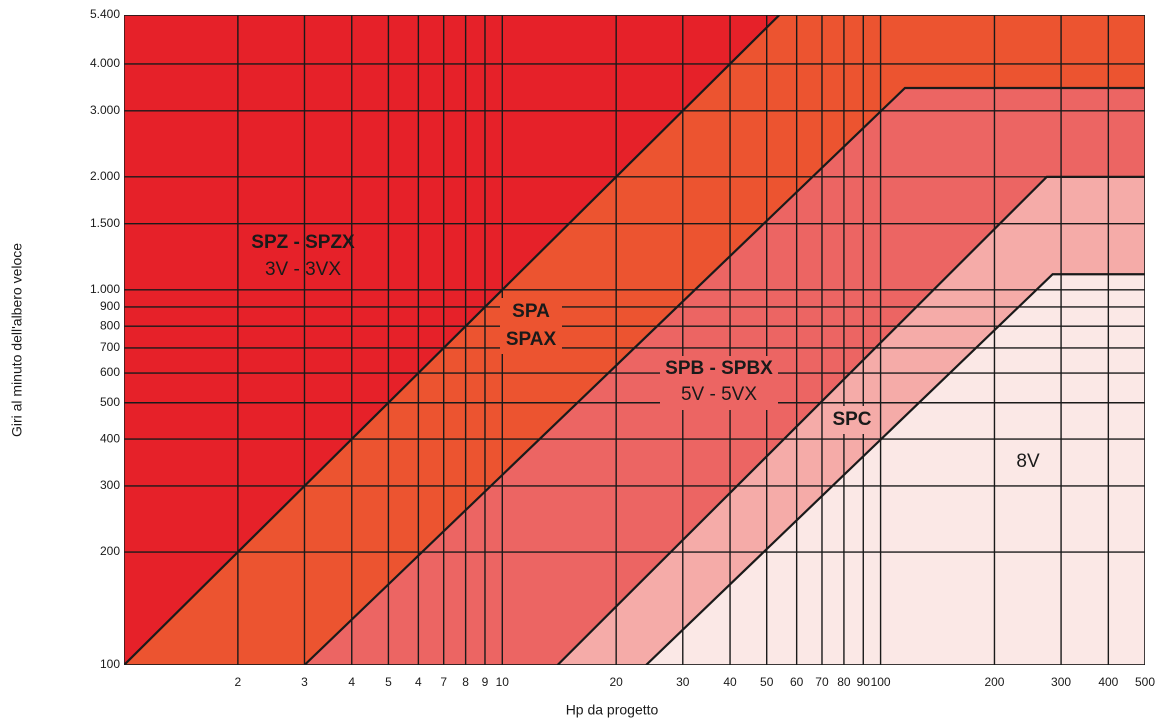 The width and height of the screenshot is (1159, 722). I want to click on y-tick-label: 300, so click(110, 485).